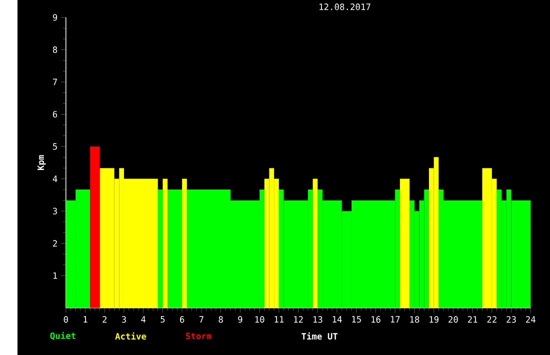 This screenshot has width=550, height=355. I want to click on x-tick-label: 22, so click(491, 319).